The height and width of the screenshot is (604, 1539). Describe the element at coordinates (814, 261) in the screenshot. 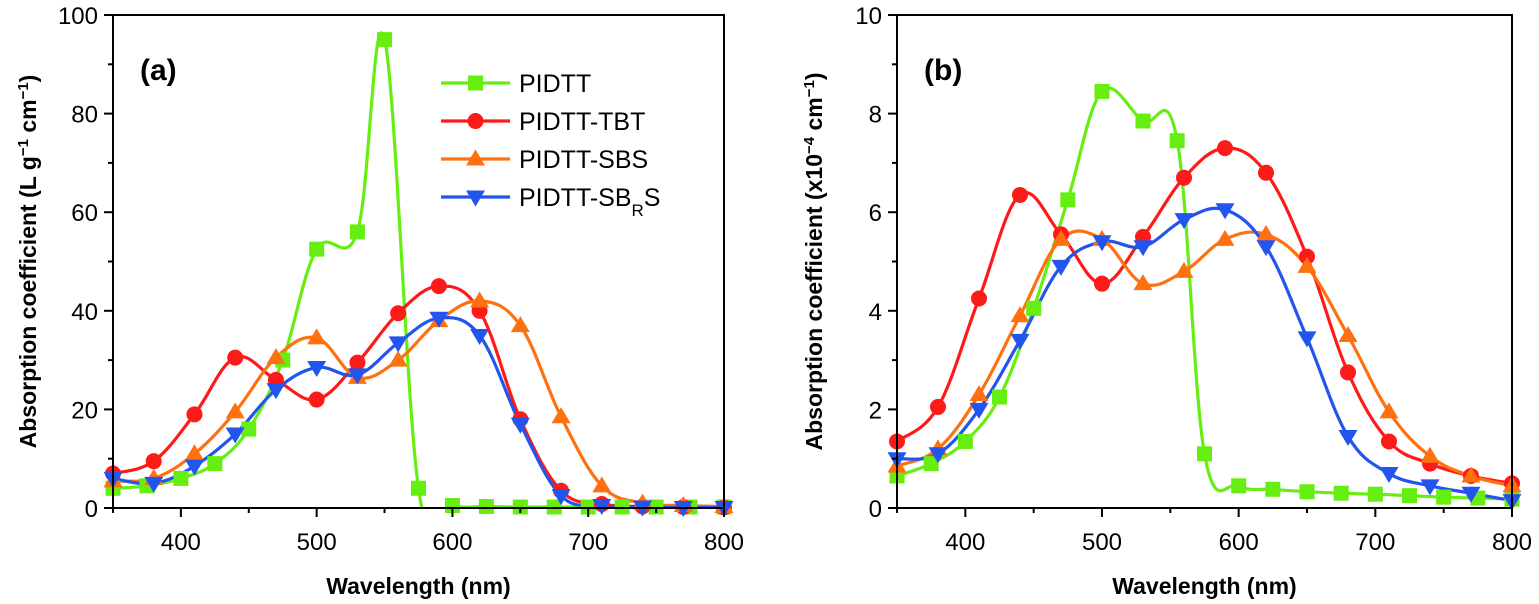

I see `y-axis-title: Absorption coefficient (x10−4 cm−1)` at that location.